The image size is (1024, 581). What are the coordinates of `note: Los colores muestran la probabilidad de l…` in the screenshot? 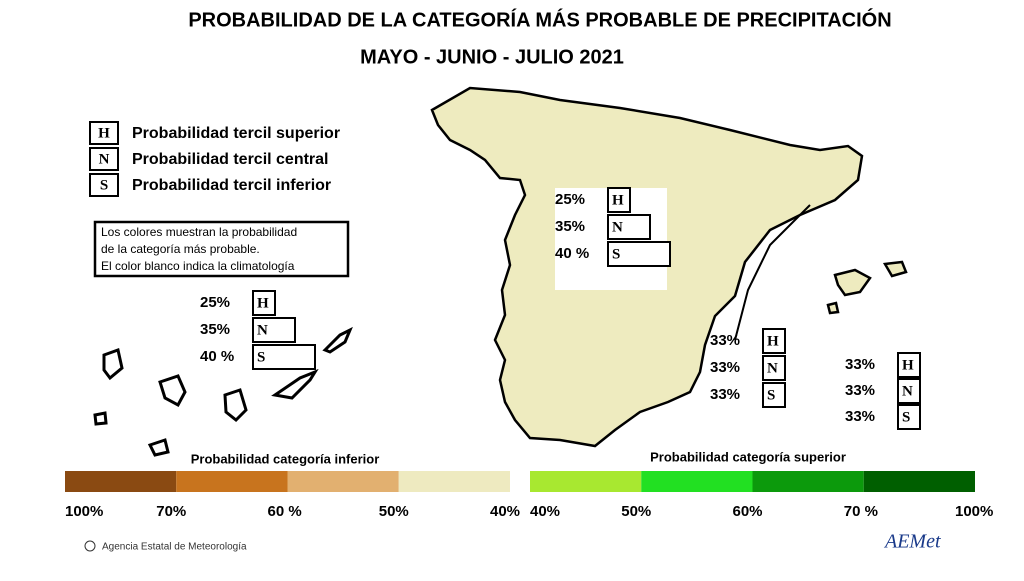 It's located at (199, 249).